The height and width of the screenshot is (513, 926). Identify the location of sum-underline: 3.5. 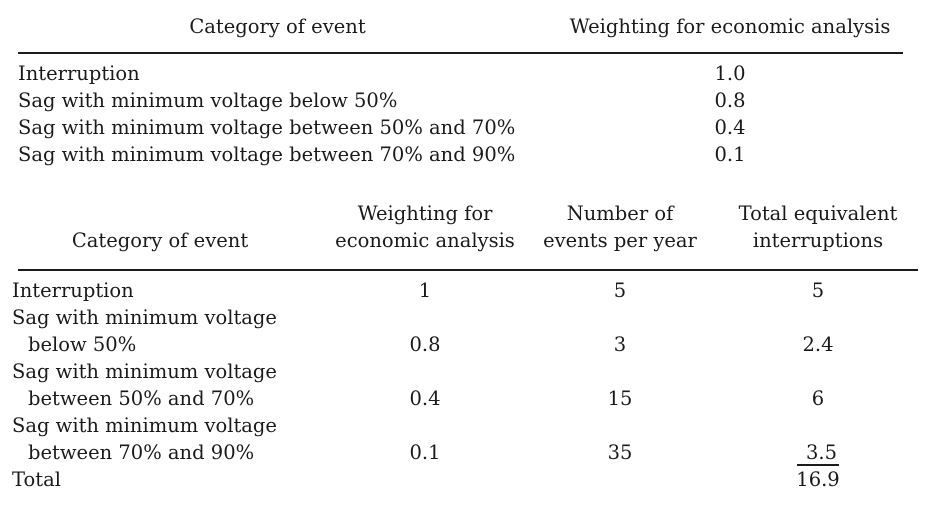
(817, 454).